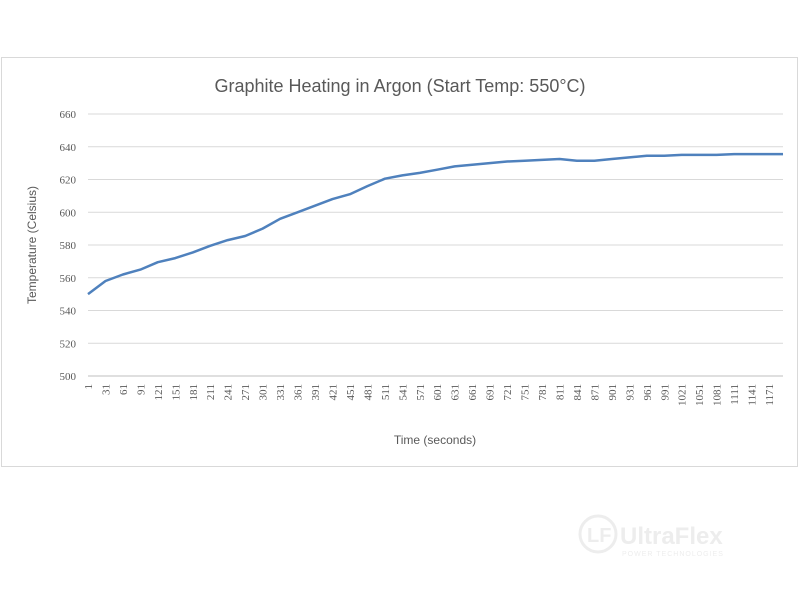 The image size is (800, 600). What do you see at coordinates (124, 389) in the screenshot?
I see `x-tick-label: 61` at bounding box center [124, 389].